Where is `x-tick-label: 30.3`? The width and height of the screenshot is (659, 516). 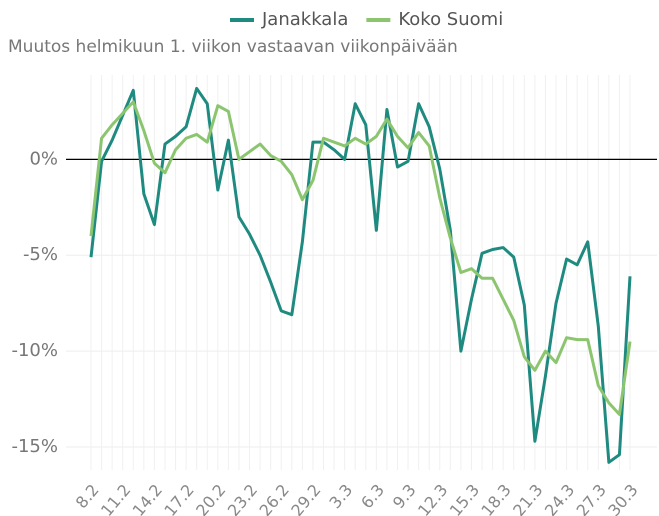 x-tick-label: 30.3 is located at coordinates (622, 498).